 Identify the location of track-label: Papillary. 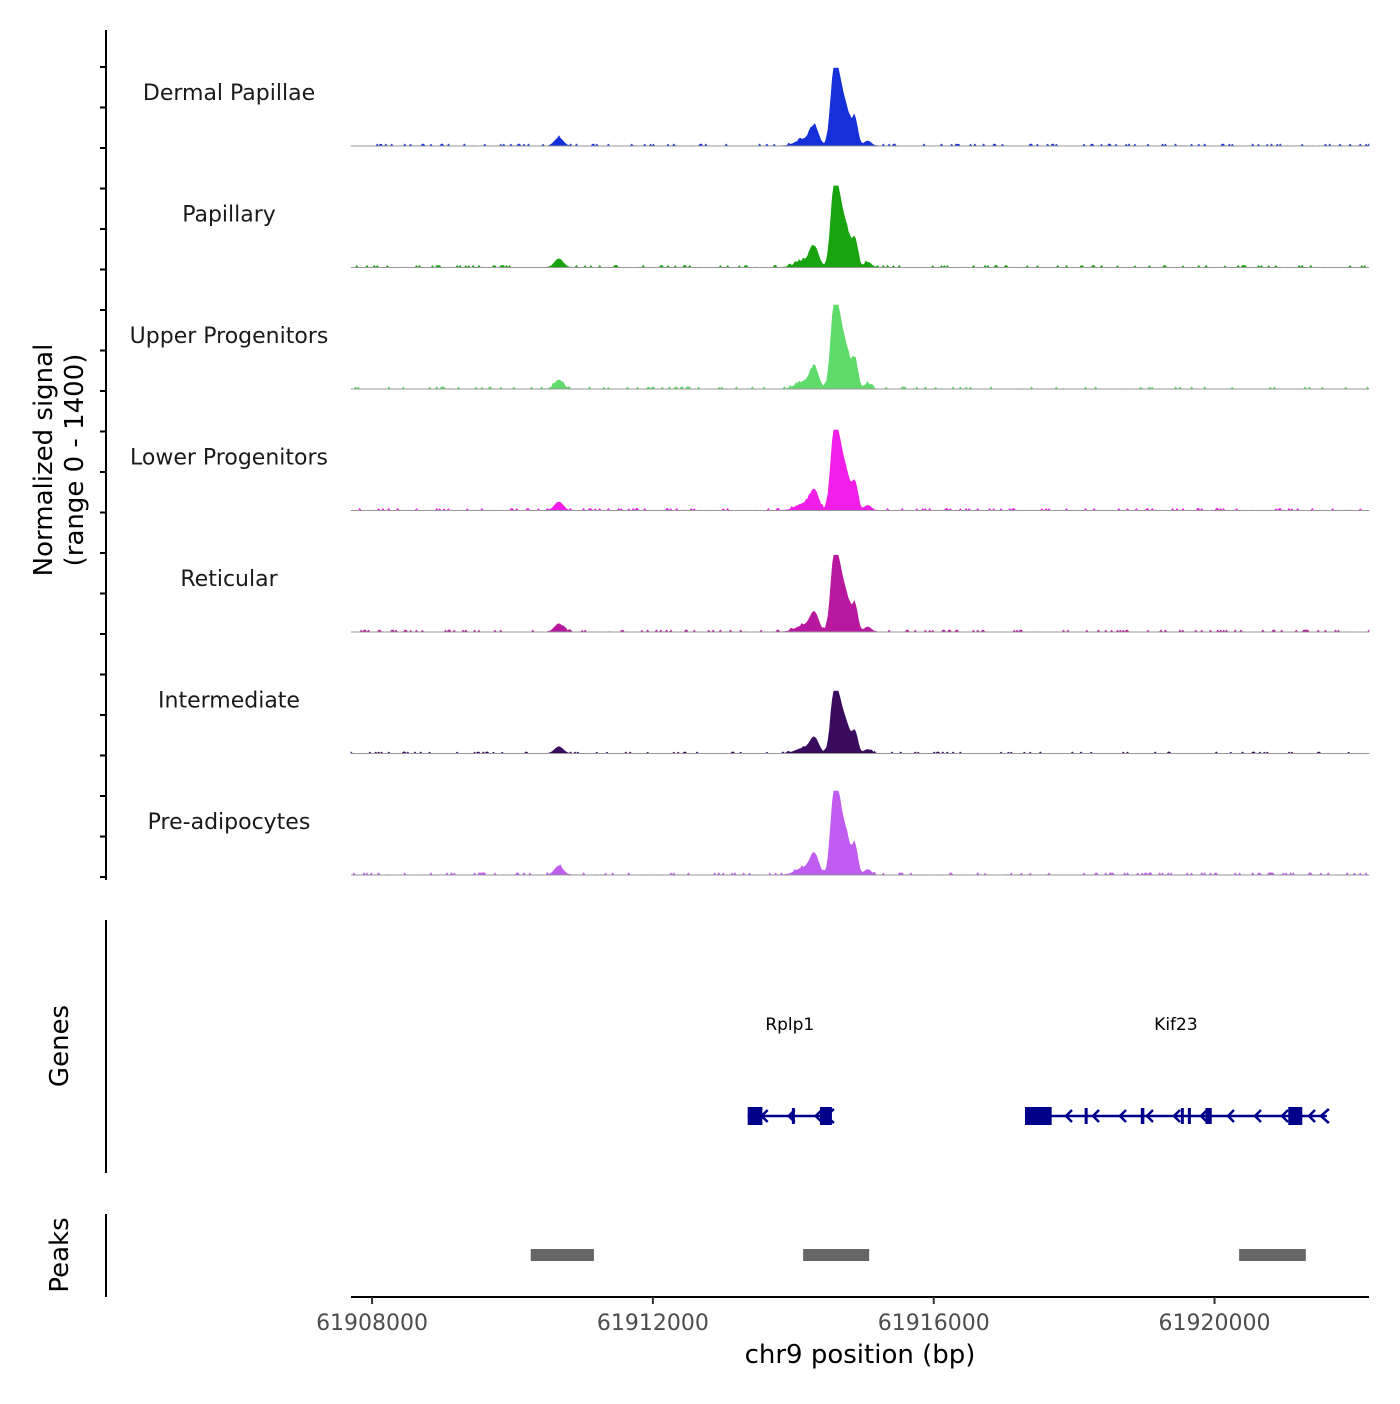
(229, 215).